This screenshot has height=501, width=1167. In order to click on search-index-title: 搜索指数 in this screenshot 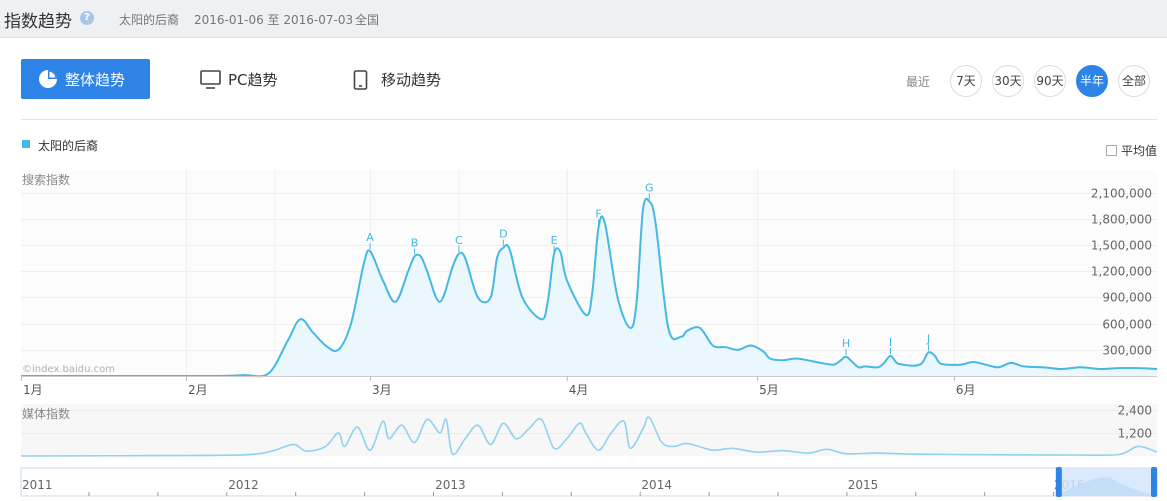, I will do `click(46, 179)`.